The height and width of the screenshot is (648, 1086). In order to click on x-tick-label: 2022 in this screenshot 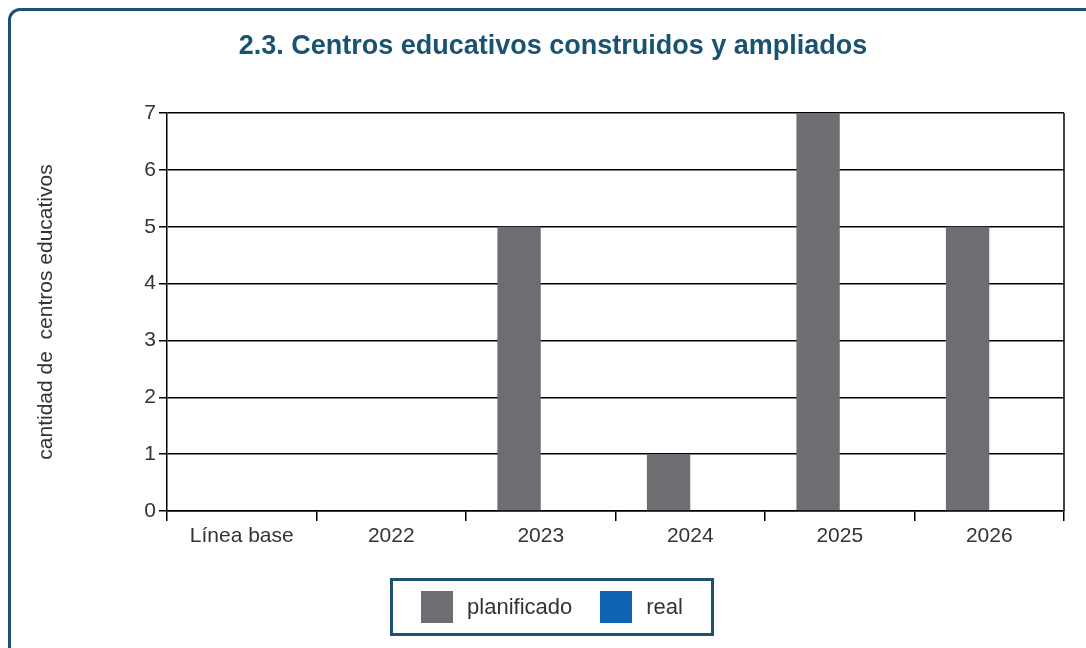, I will do `click(391, 535)`.